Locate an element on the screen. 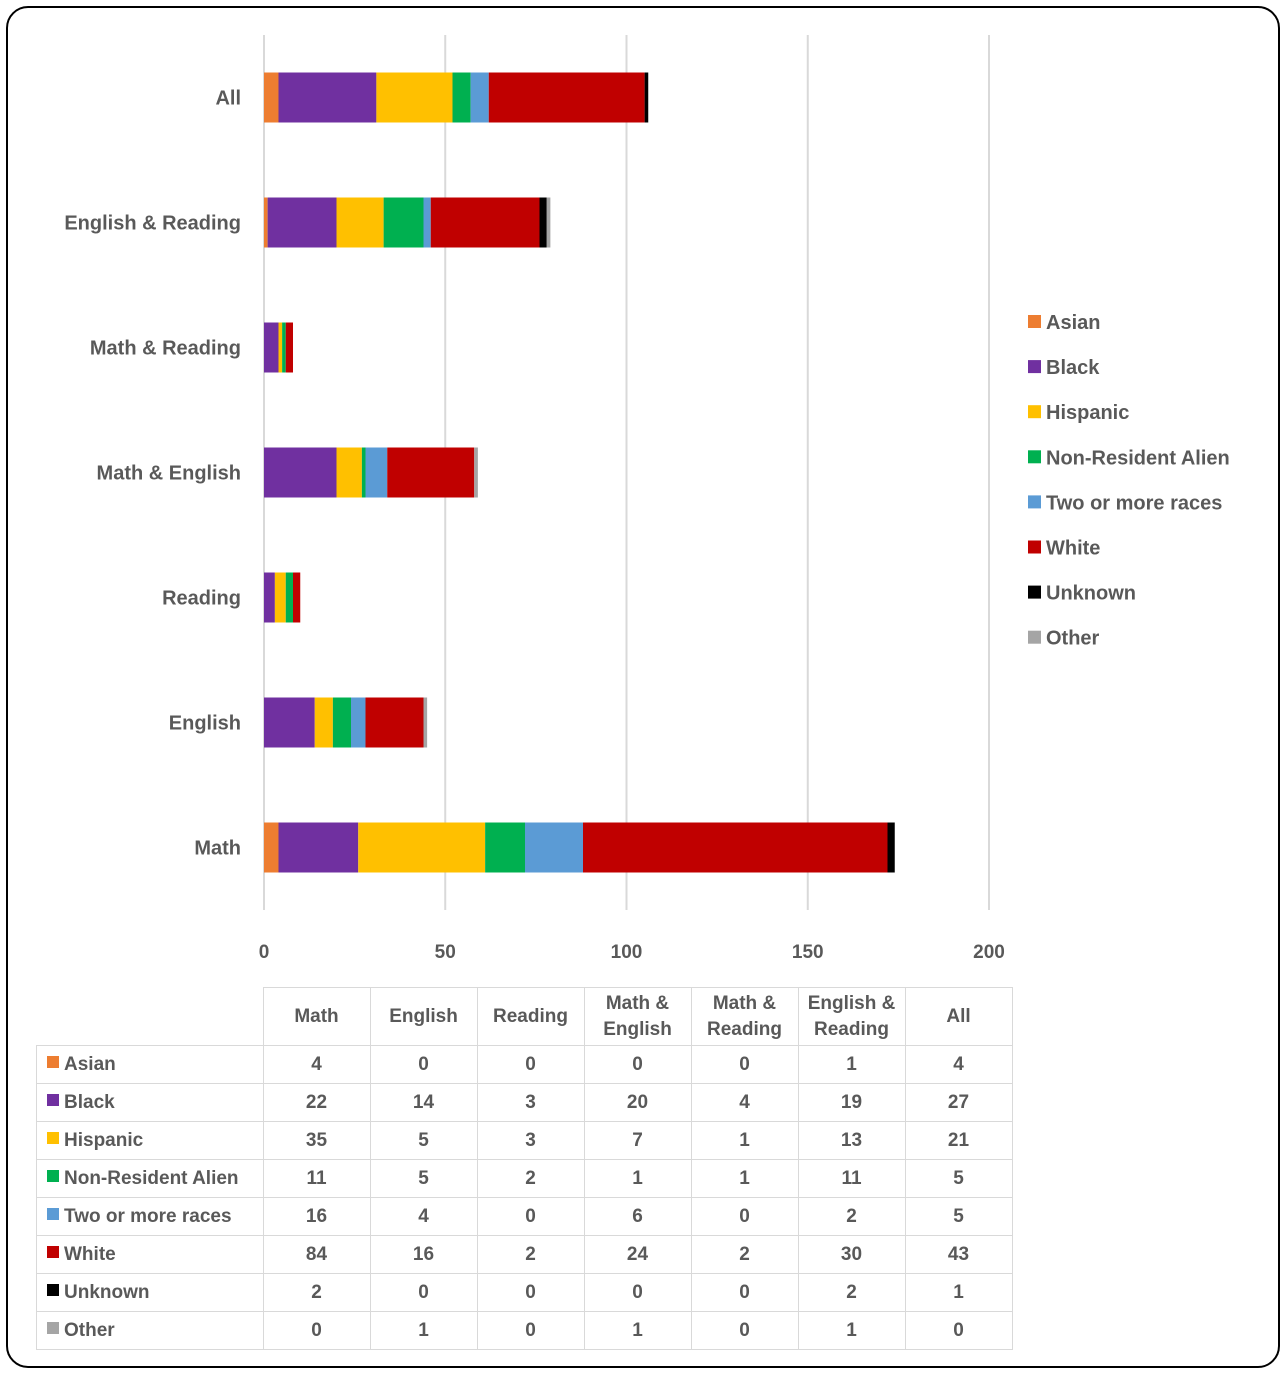  table-cell: 30 is located at coordinates (851, 1254).